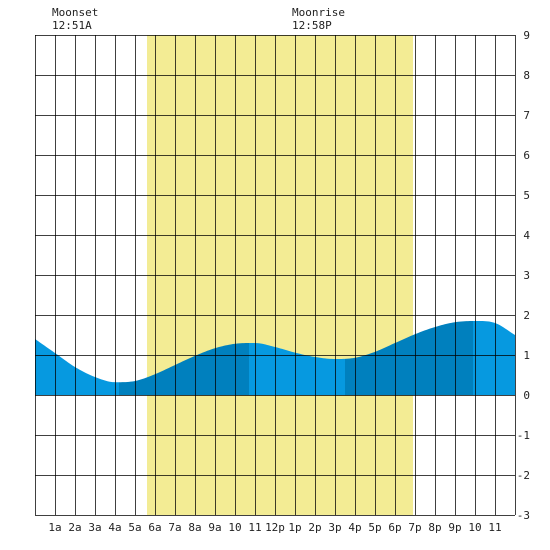 The image size is (550, 550). What do you see at coordinates (174, 527) in the screenshot?
I see `x-tick-label: 7a` at bounding box center [174, 527].